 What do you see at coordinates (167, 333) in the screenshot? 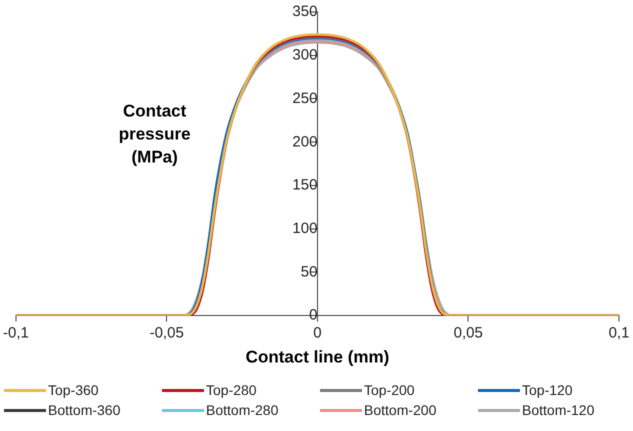
I see `x-tick-label: -0,05` at bounding box center [167, 333].